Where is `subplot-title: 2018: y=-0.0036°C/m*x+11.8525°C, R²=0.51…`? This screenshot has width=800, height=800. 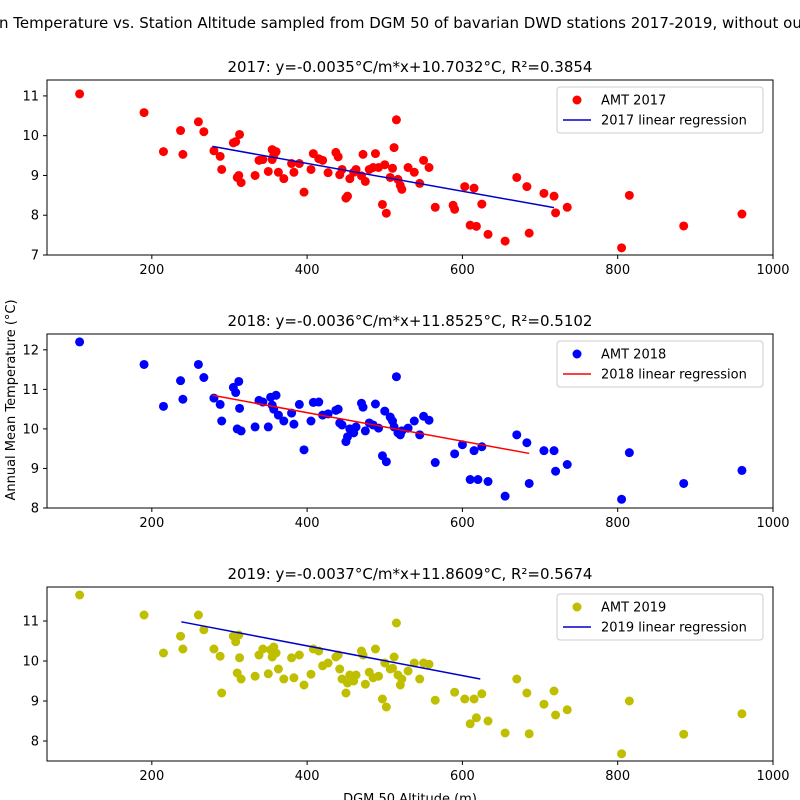
subplot-title: 2018: y=-0.0036°C/m*x+11.8525°C, R²=0.51… is located at coordinates (410, 321).